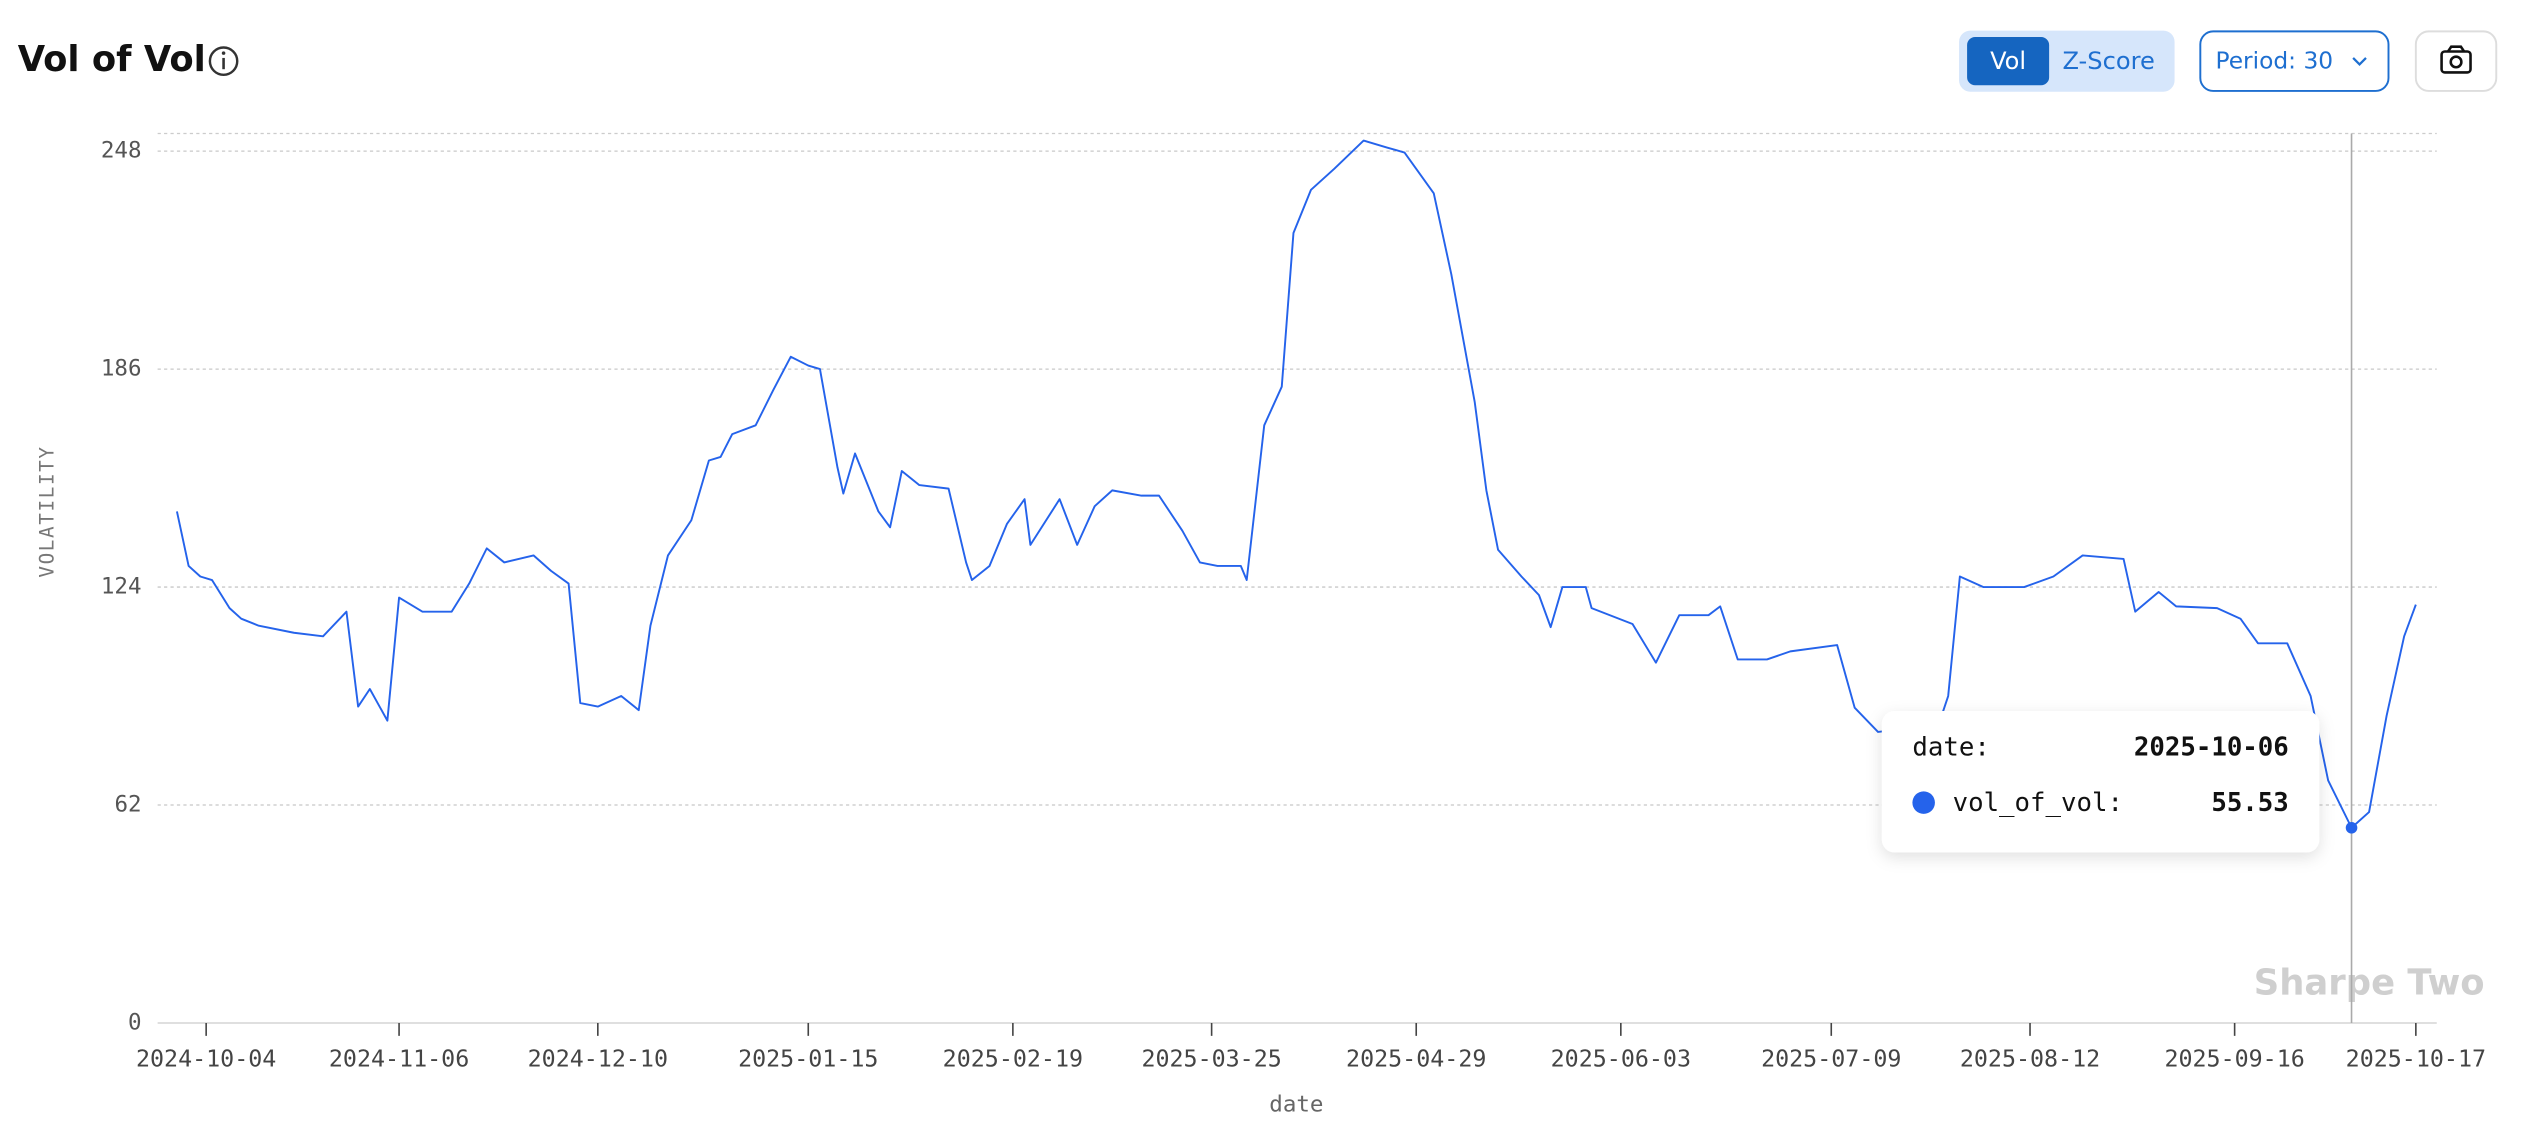 The width and height of the screenshot is (2522, 1148). I want to click on y-tick-label: 124, so click(121, 587).